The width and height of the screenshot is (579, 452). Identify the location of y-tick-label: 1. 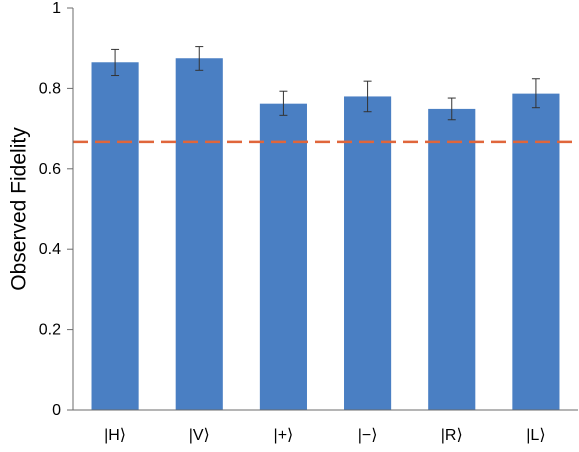
(56, 8).